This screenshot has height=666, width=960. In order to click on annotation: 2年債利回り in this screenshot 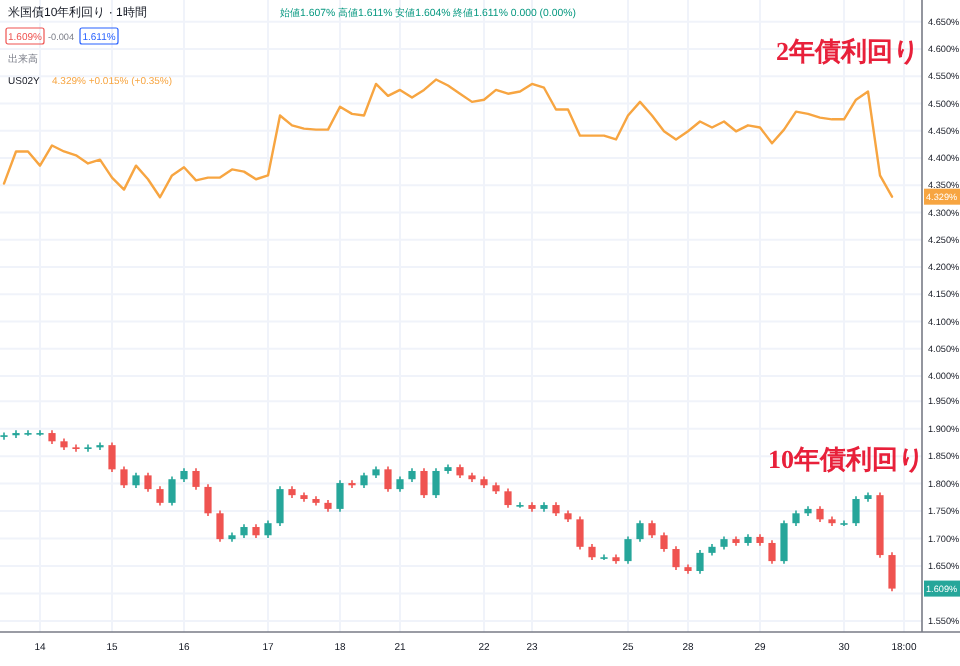, I will do `click(847, 51)`.